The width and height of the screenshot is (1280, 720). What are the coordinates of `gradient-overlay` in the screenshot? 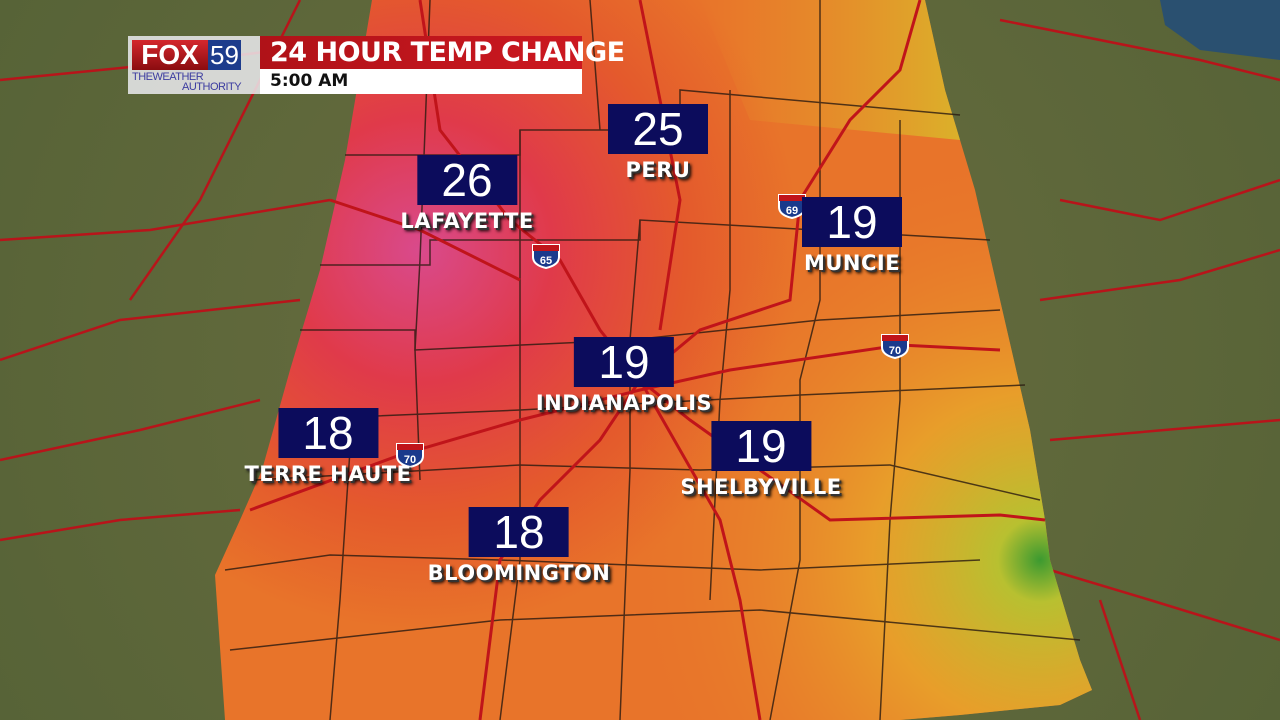 It's located at (830, 70).